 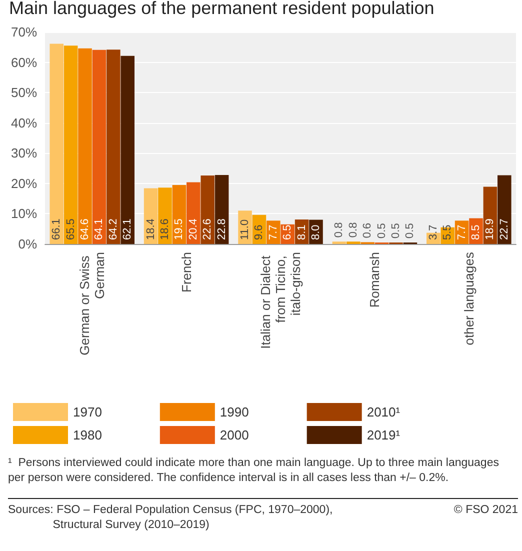 What do you see at coordinates (87, 412) in the screenshot?
I see `legend-label: 1970` at bounding box center [87, 412].